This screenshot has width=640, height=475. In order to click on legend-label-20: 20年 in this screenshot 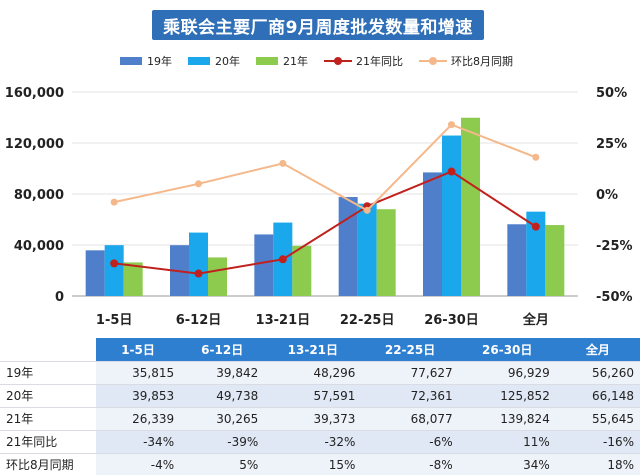, I will do `click(227, 61)`.